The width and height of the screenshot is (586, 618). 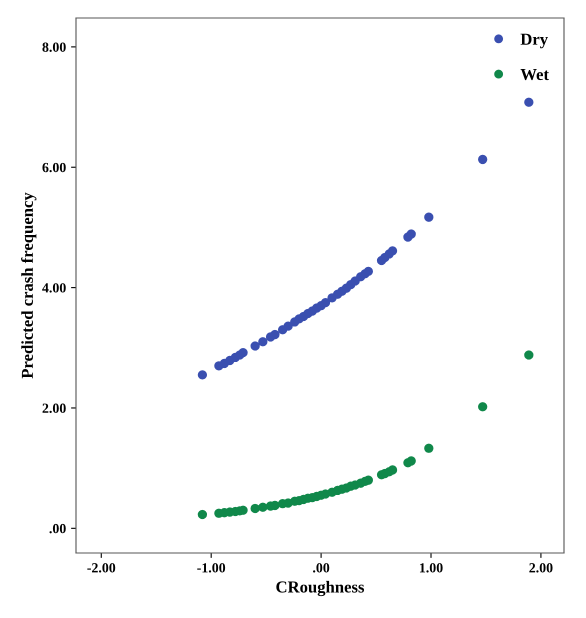 I want to click on legend-label: Dry, so click(x=534, y=41).